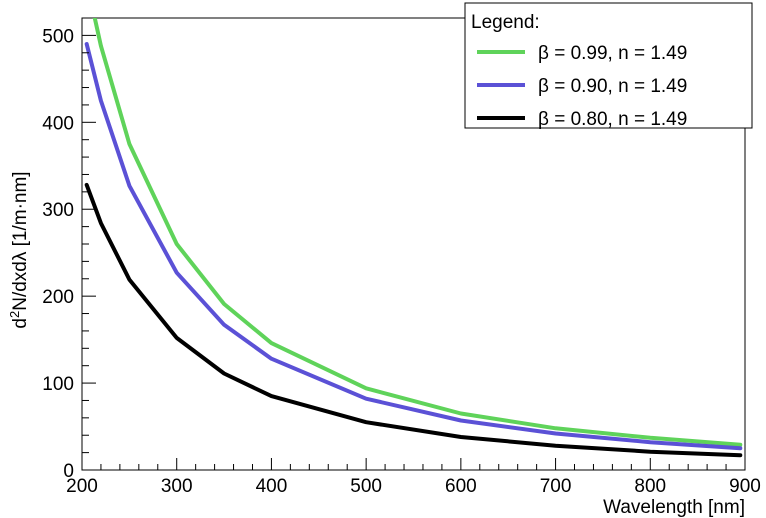 The width and height of the screenshot is (766, 518). What do you see at coordinates (272, 486) in the screenshot?
I see `x-tick-label: 400` at bounding box center [272, 486].